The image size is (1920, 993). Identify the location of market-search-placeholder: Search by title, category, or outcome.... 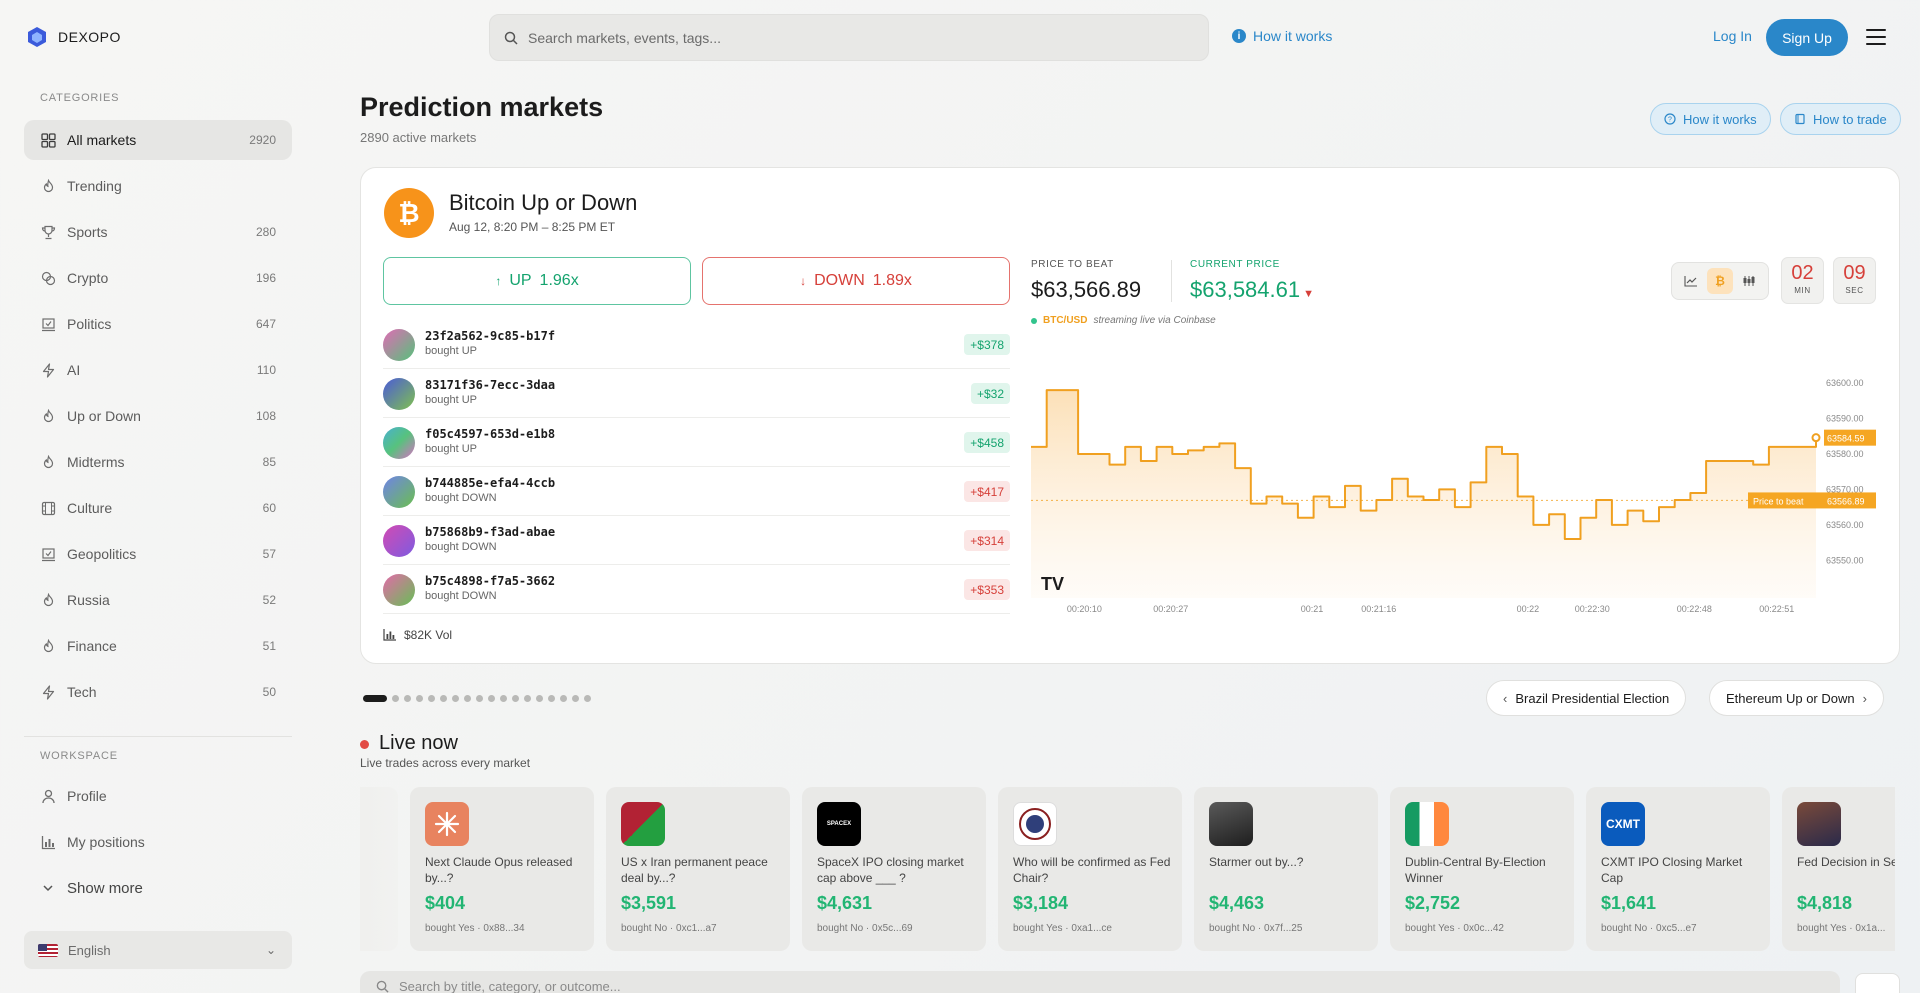
(510, 985).